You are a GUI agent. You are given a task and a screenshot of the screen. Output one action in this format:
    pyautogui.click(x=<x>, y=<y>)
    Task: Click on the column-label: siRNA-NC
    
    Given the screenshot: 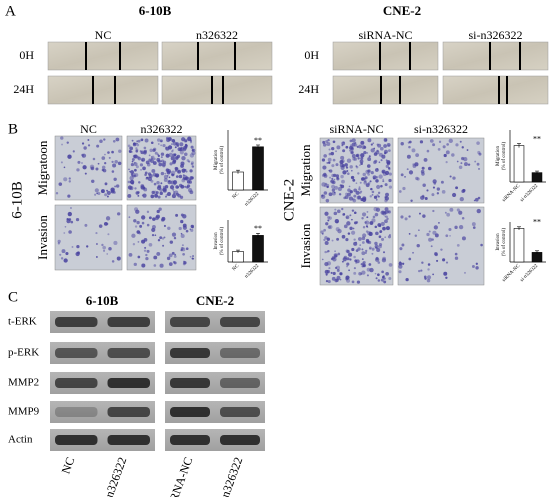 What is the action you would take?
    pyautogui.click(x=356, y=129)
    